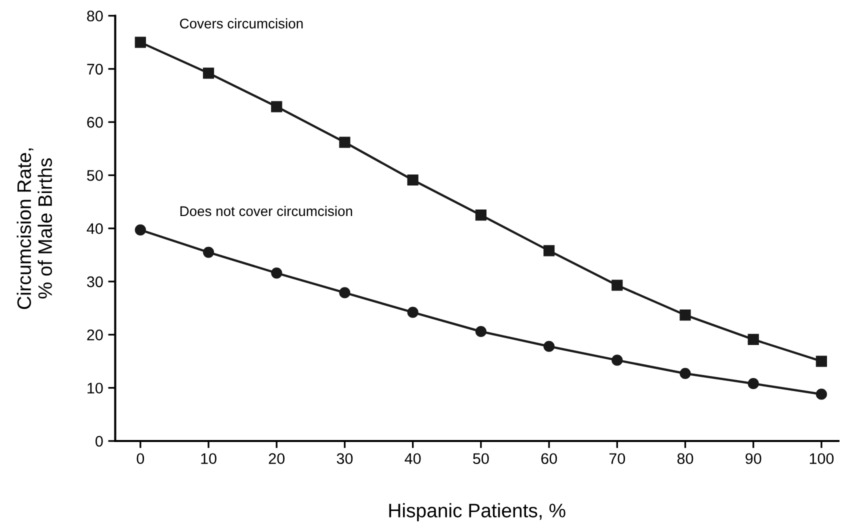 Image resolution: width=841 pixels, height=525 pixels. I want to click on x-axis-title: Hispanic Patients, %, so click(477, 512).